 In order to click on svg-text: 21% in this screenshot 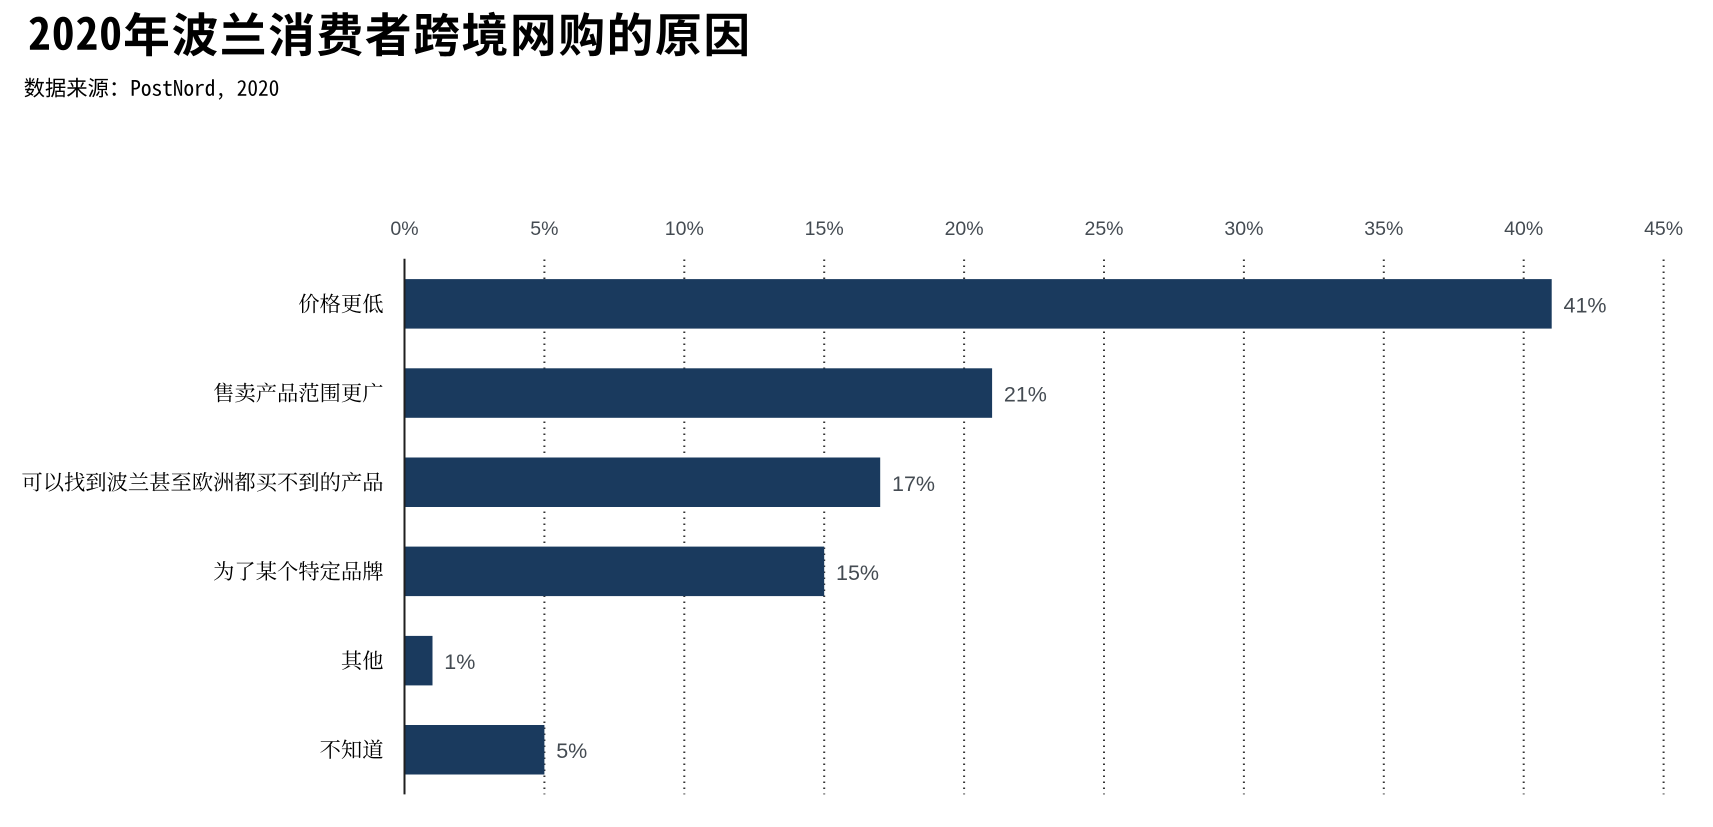, I will do `click(1025, 395)`.